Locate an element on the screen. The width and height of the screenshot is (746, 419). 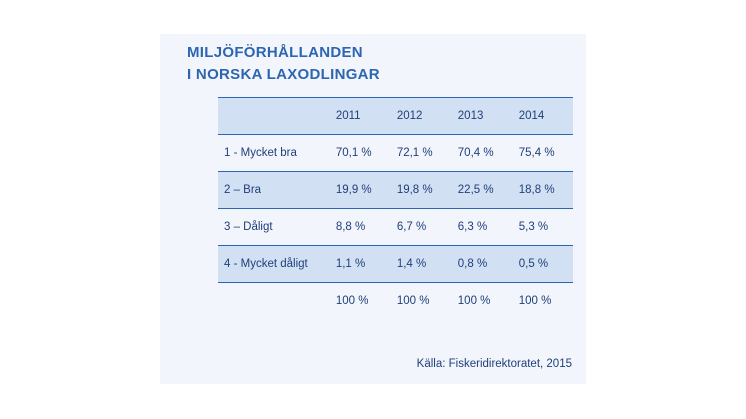
row-label: 2 – Bra is located at coordinates (277, 190).